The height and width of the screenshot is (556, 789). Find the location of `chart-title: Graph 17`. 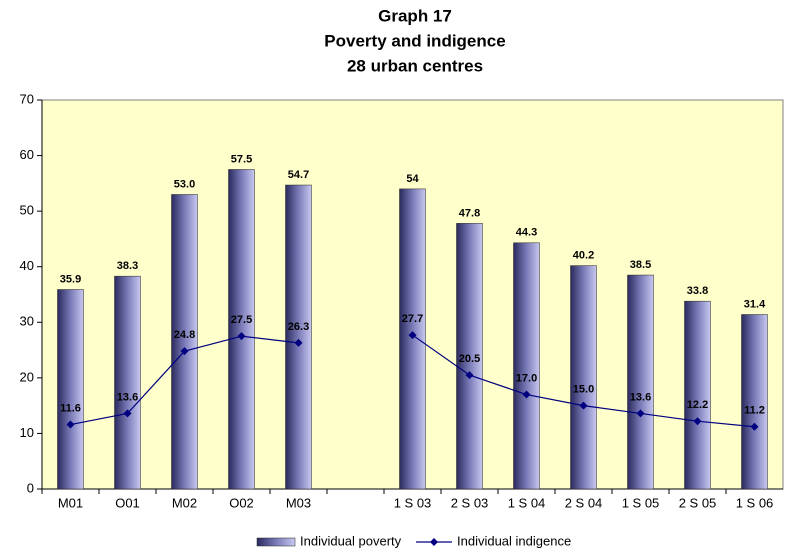

chart-title: Graph 17 is located at coordinates (415, 15).